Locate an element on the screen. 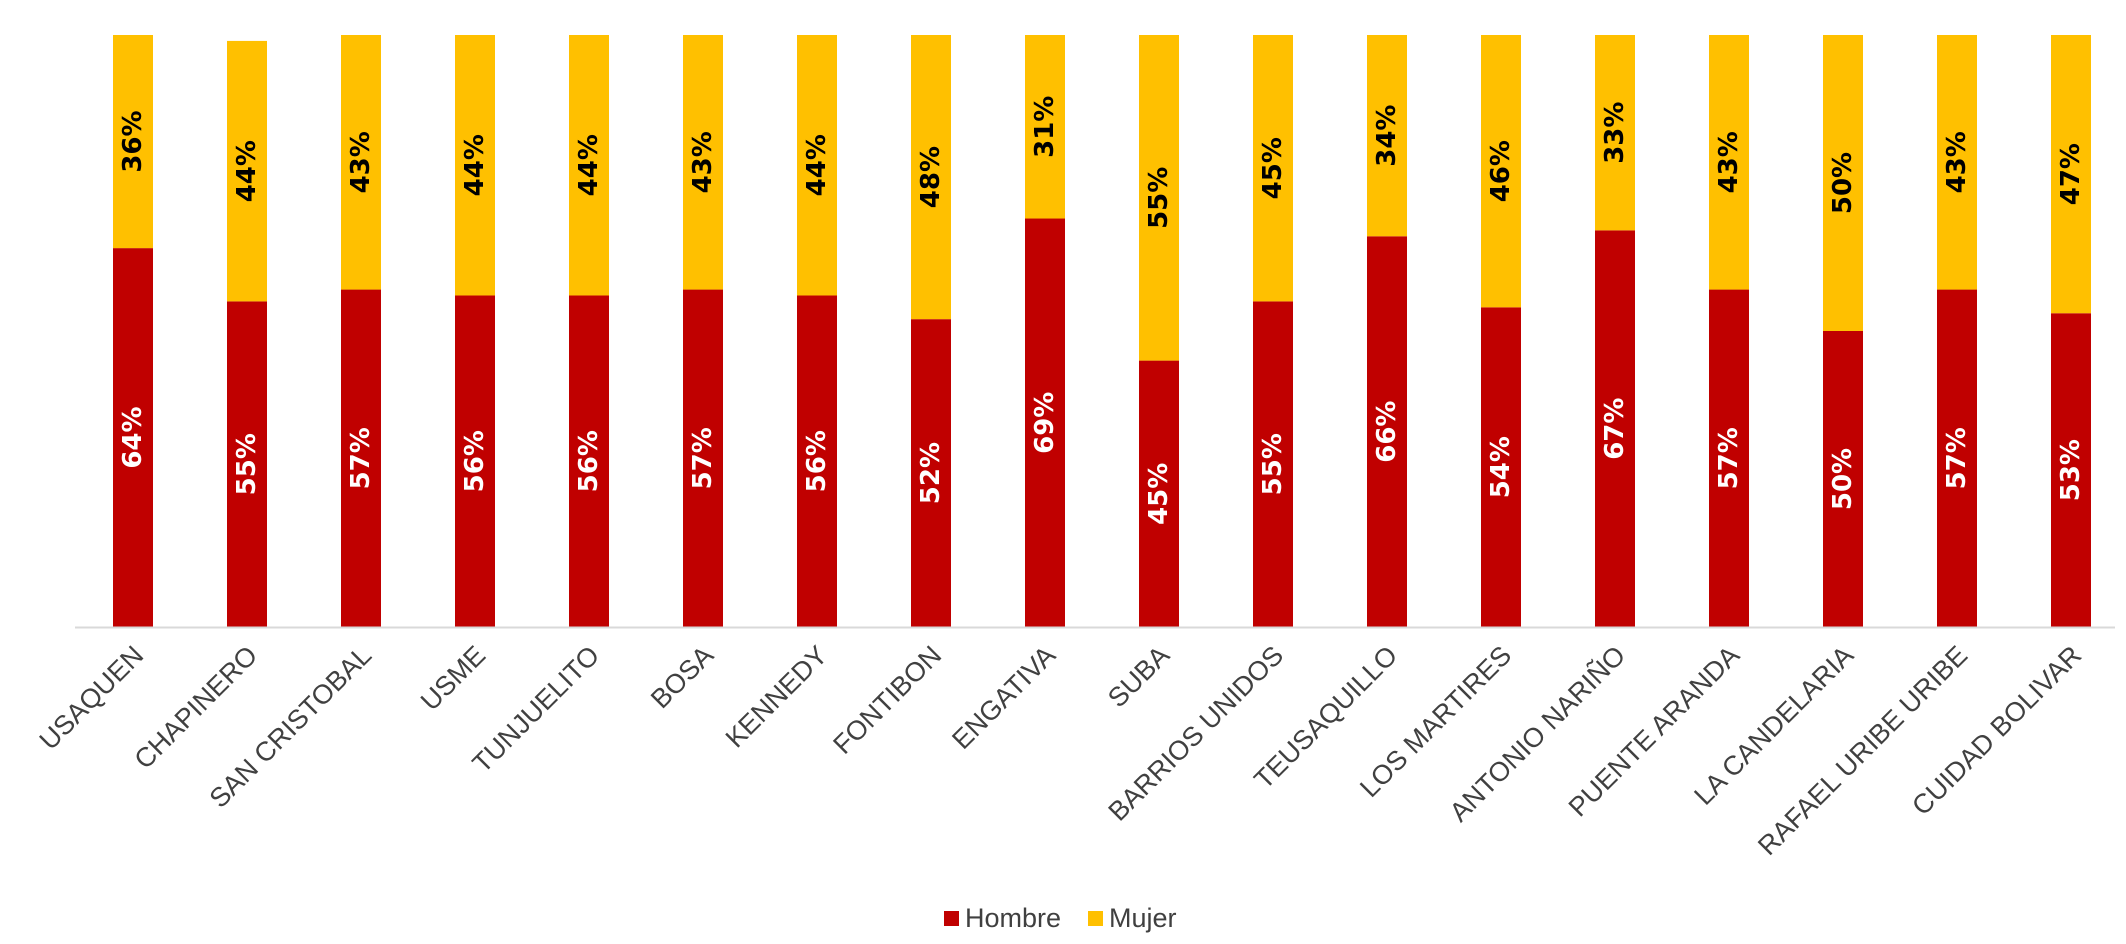 The height and width of the screenshot is (944, 2126). bar-hombre-barrios-unidos is located at coordinates (1273, 464).